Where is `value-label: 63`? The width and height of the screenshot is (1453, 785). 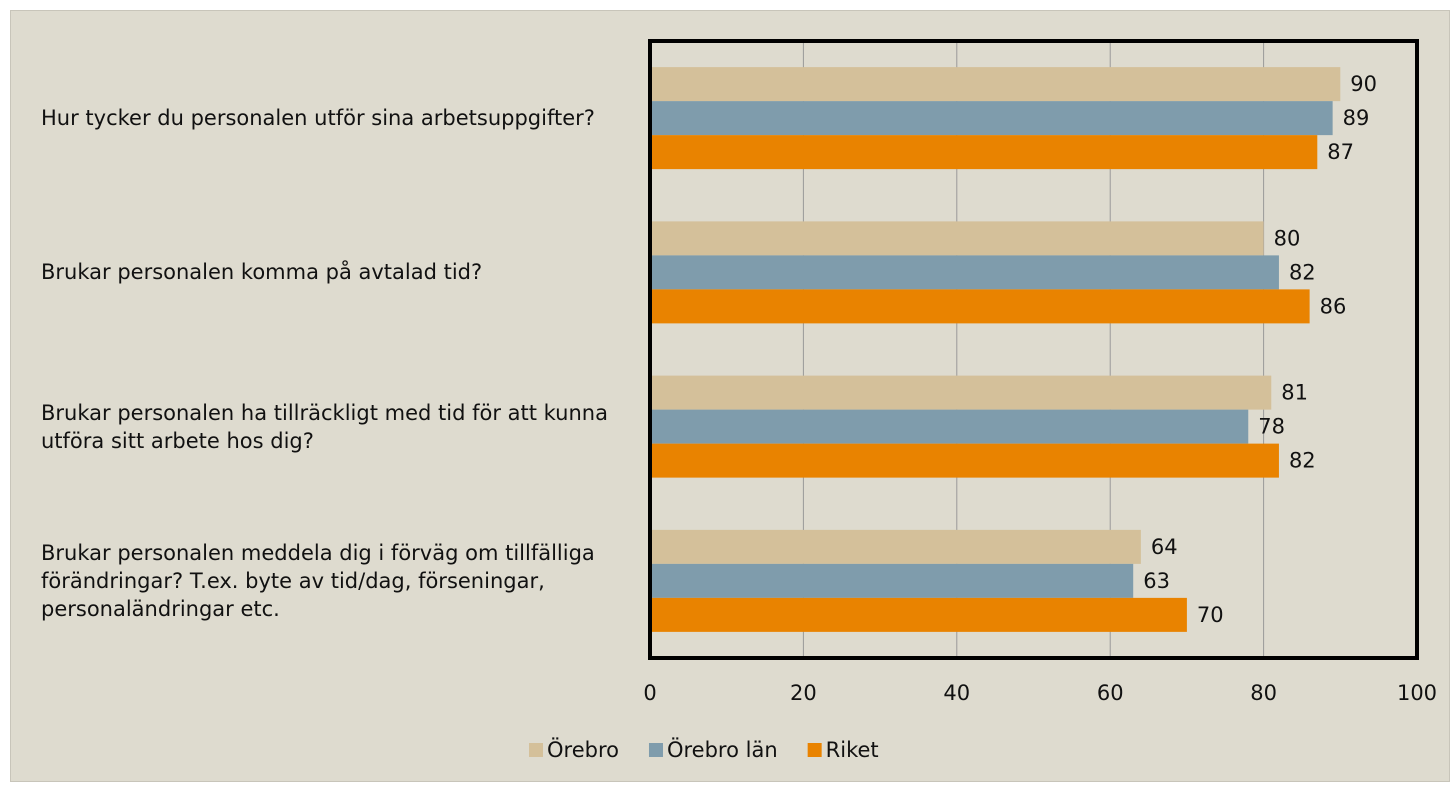
value-label: 63 is located at coordinates (1156, 581).